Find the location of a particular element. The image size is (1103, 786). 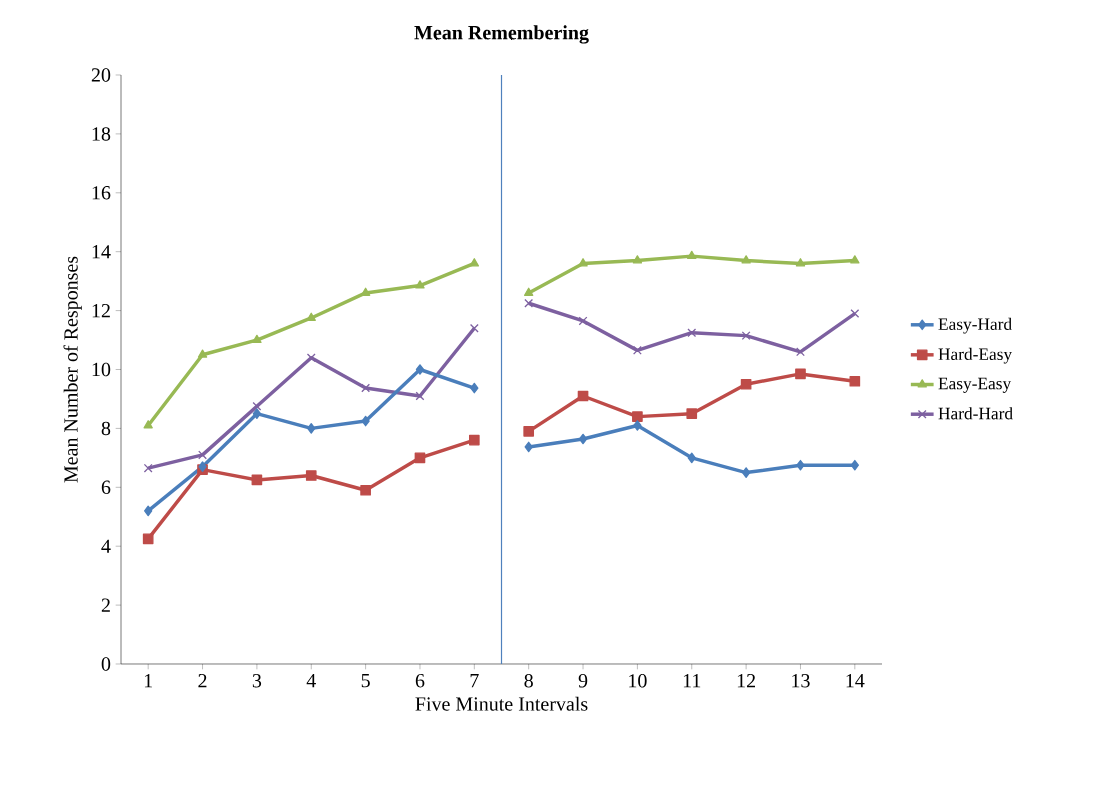

y-axis-title: Mean Number of Responses is located at coordinates (72, 369).